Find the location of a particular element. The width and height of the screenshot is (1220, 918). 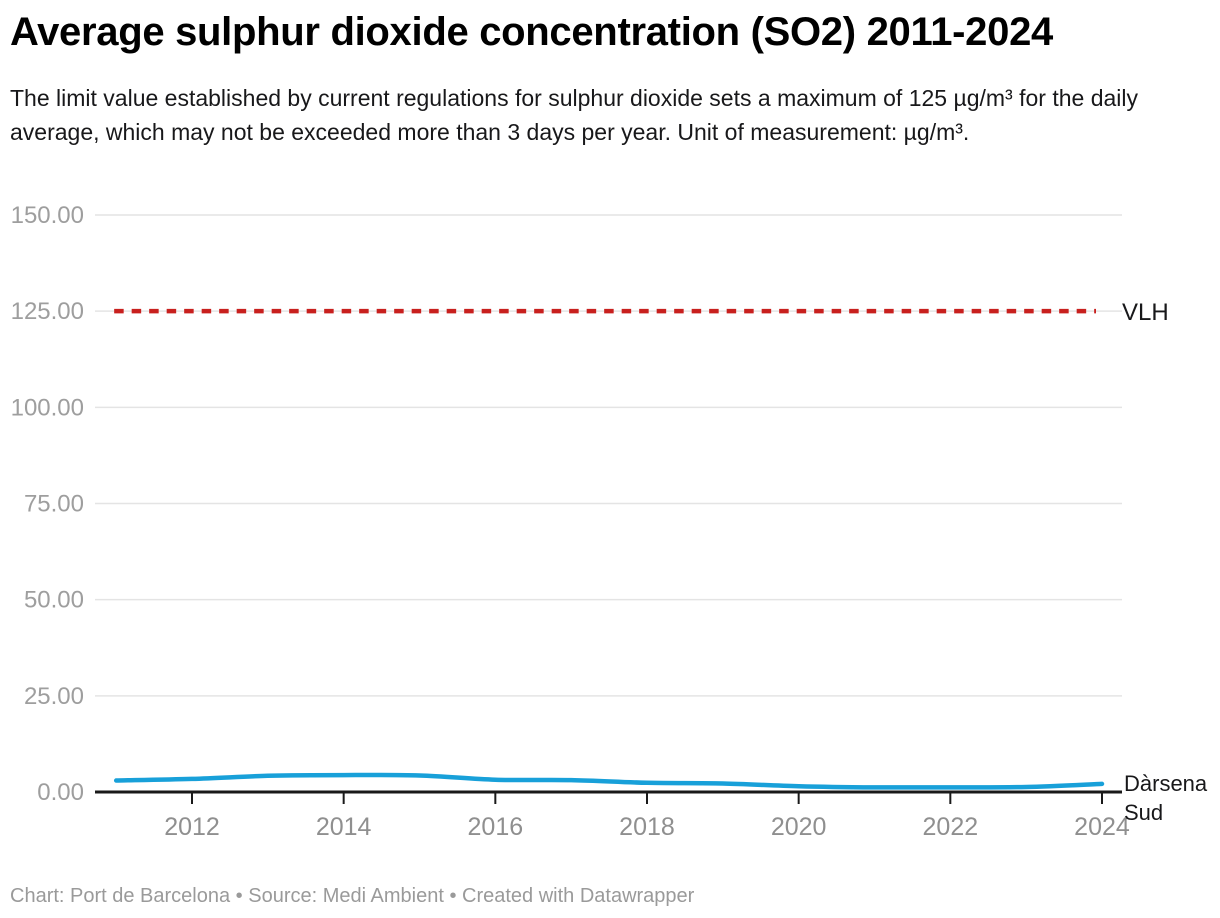

y-axis-tick-label: 150.00 is located at coordinates (47, 215).